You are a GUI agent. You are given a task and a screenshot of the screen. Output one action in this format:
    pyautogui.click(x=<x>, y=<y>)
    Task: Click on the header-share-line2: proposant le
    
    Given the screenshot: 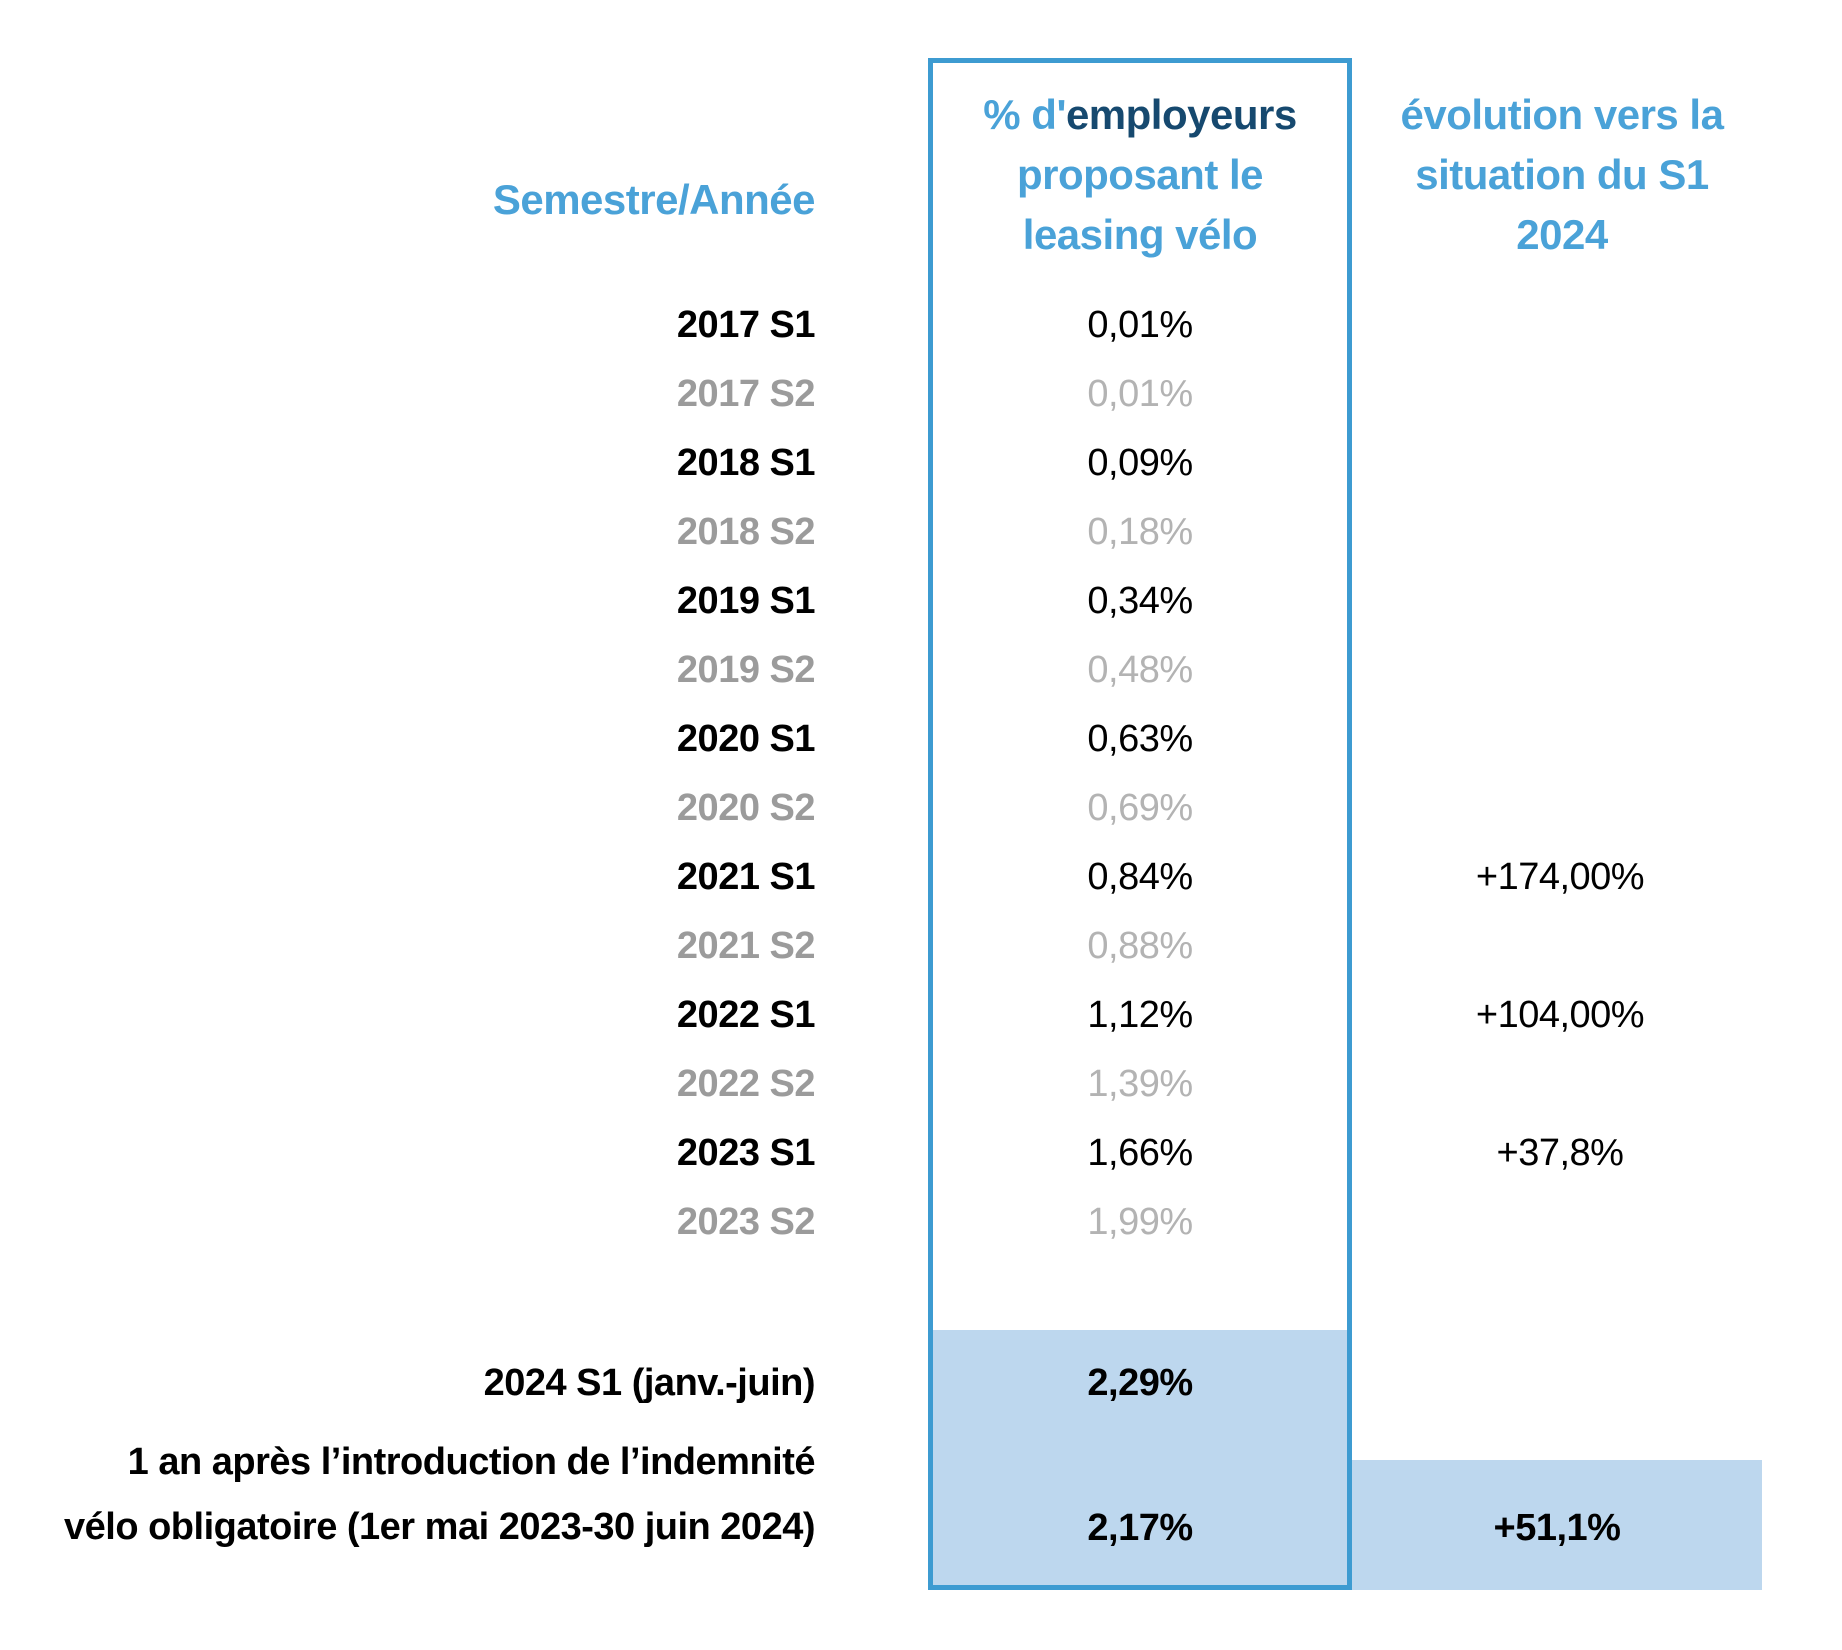 What is the action you would take?
    pyautogui.click(x=1140, y=174)
    